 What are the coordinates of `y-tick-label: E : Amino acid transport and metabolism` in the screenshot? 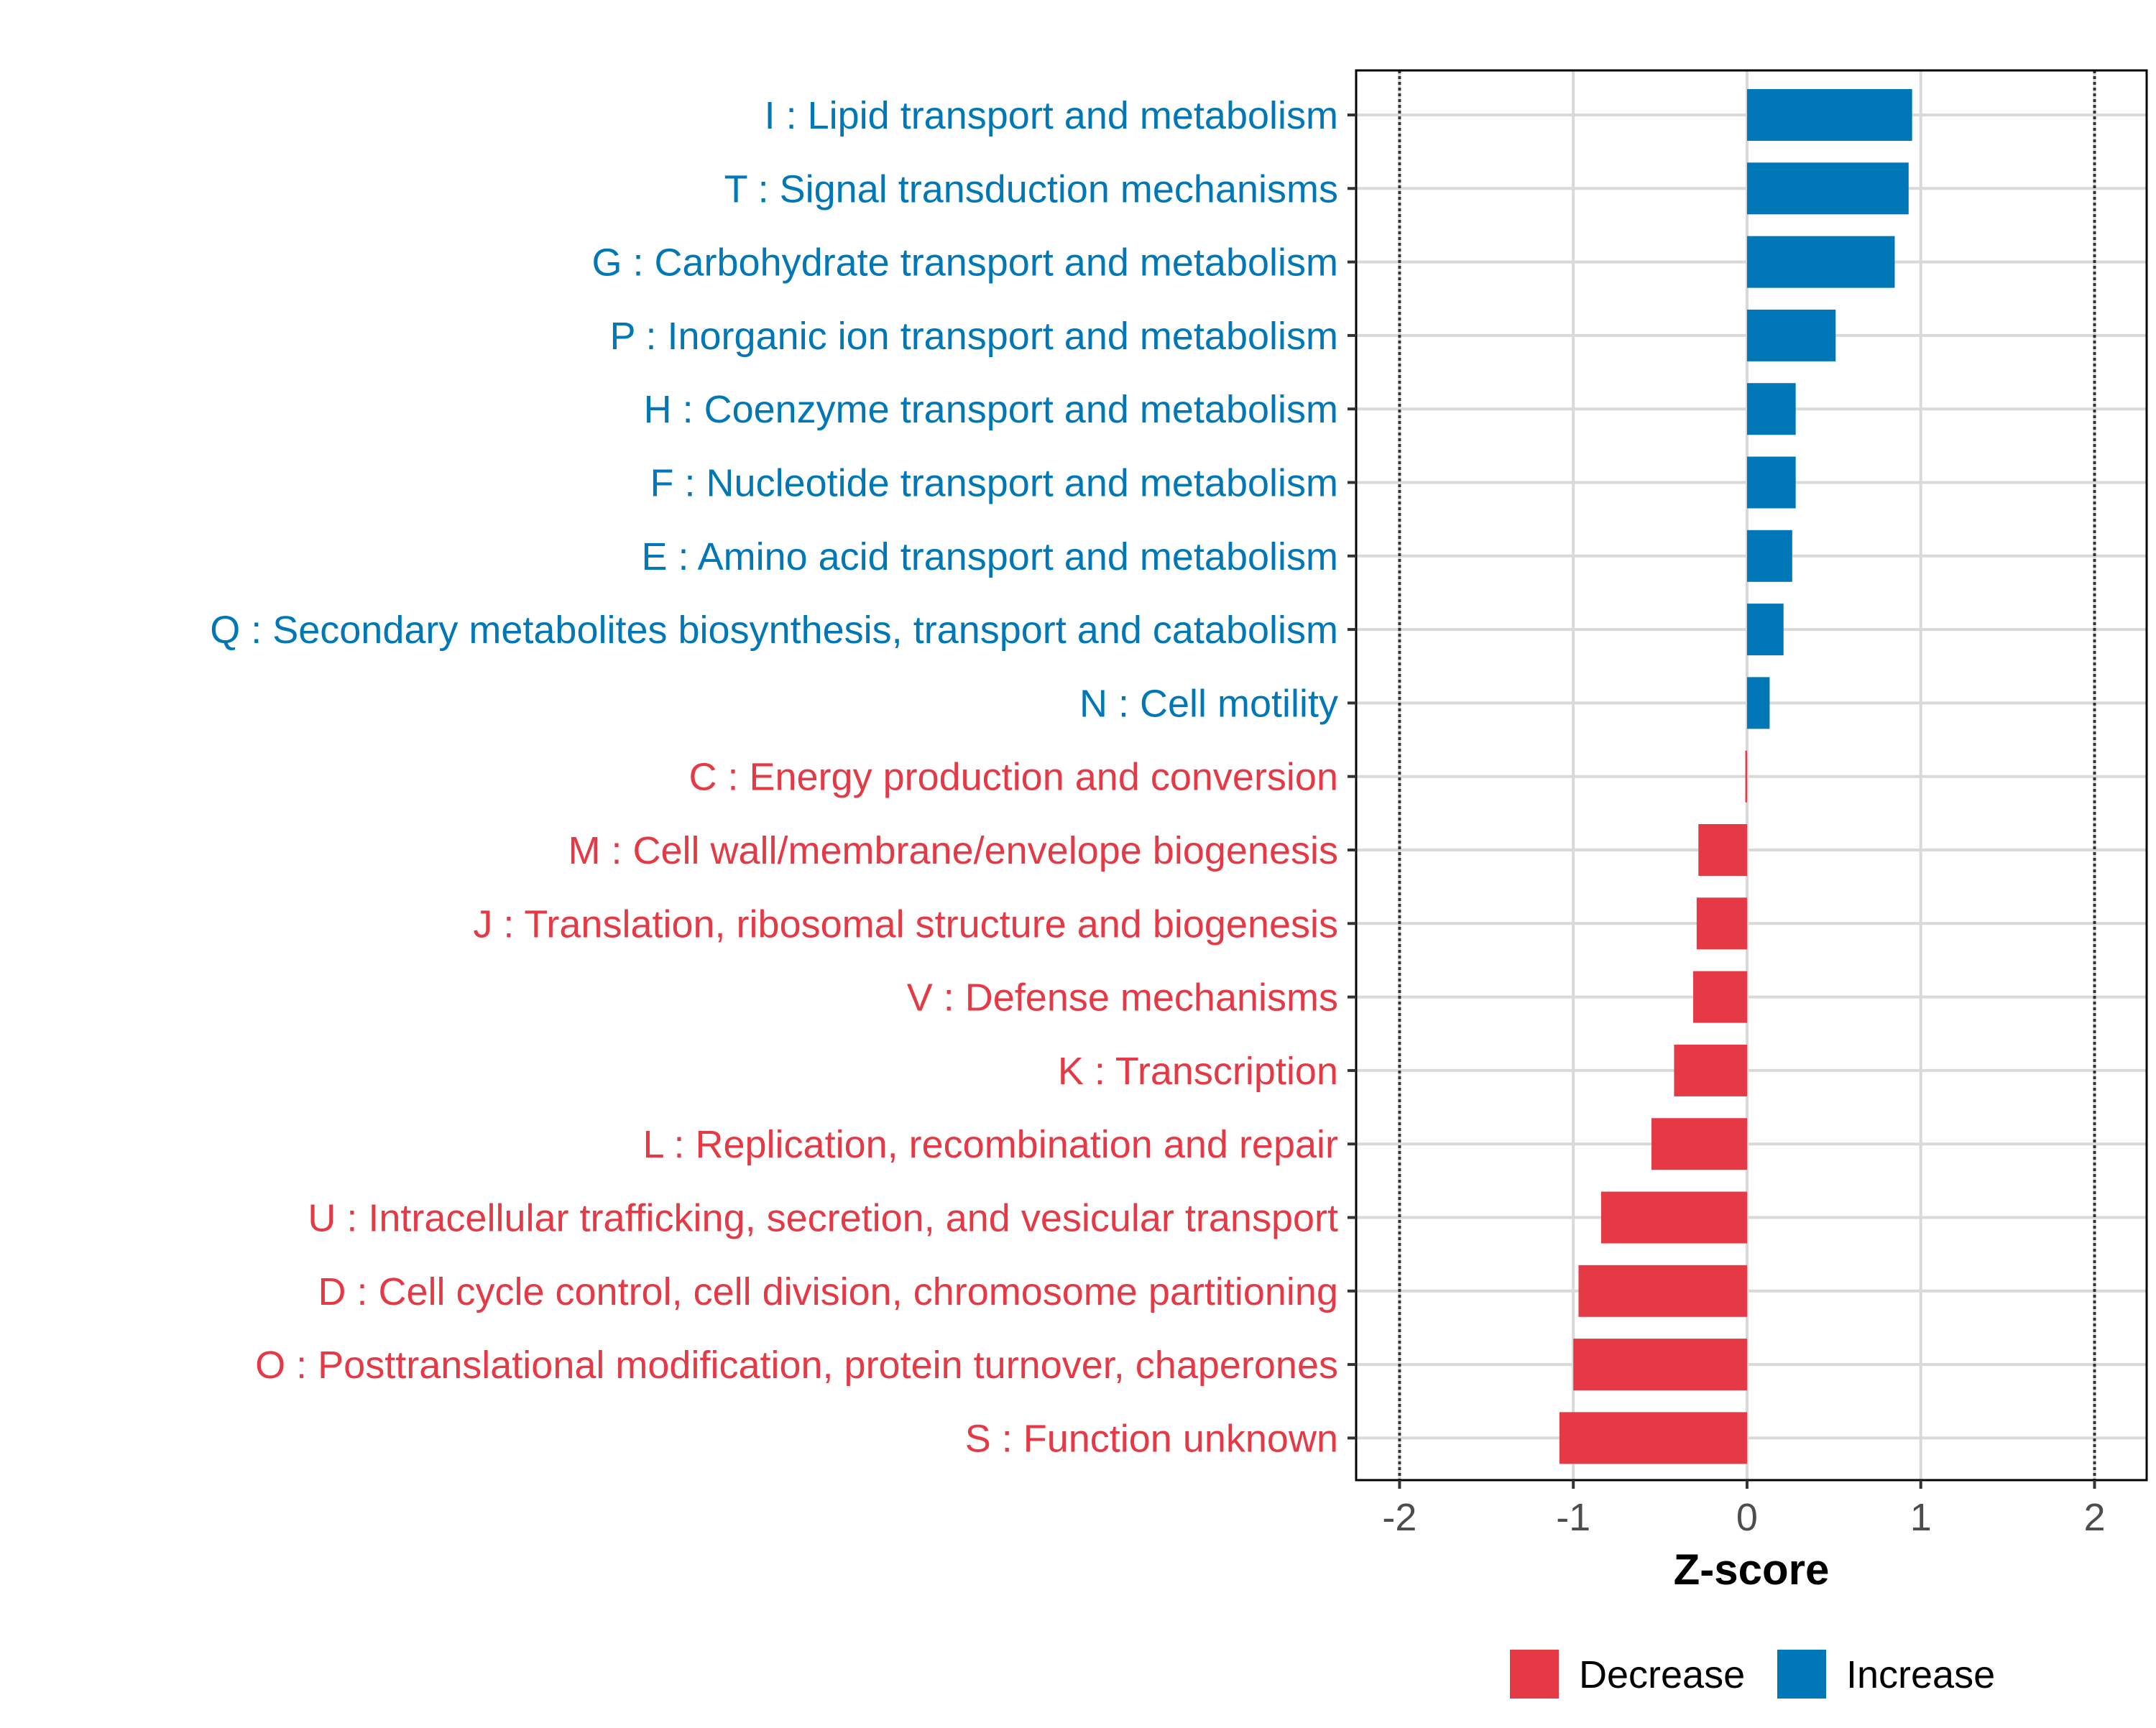 It's located at (990, 557).